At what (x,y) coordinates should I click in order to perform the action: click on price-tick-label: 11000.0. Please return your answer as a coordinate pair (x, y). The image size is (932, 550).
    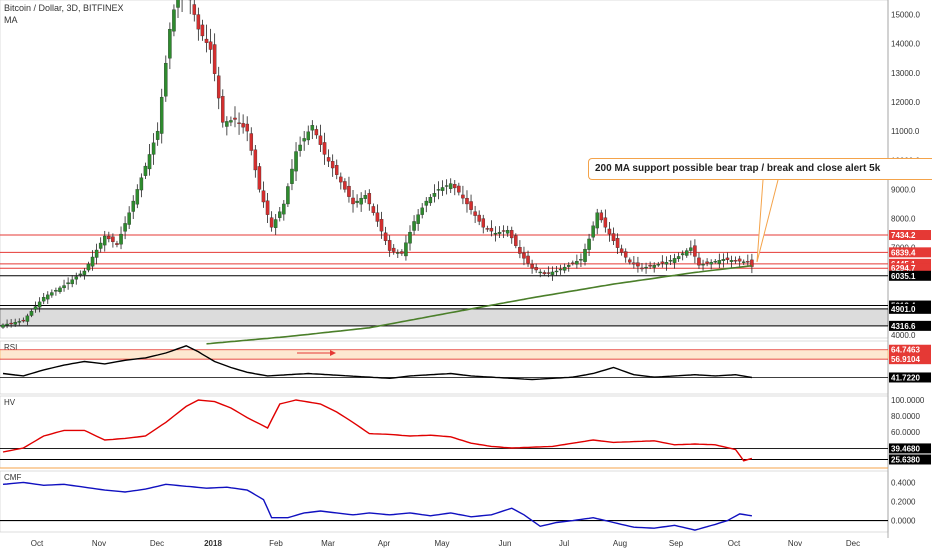
    Looking at the image, I should click on (905, 131).